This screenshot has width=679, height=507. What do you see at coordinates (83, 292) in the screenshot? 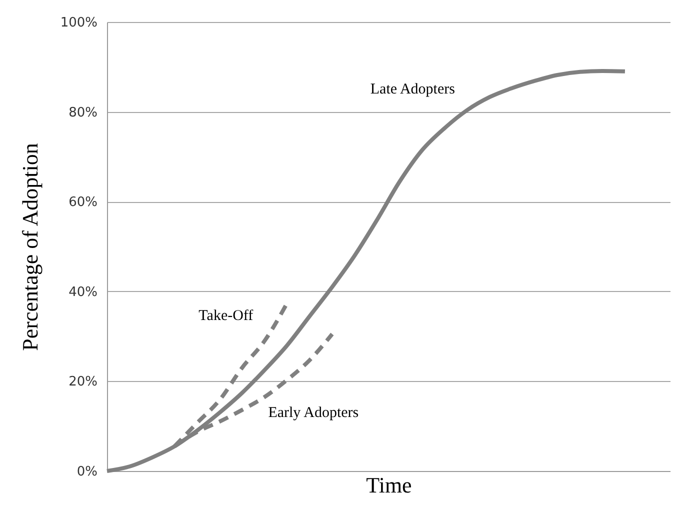
I see `y-tick-label: 40%` at bounding box center [83, 292].